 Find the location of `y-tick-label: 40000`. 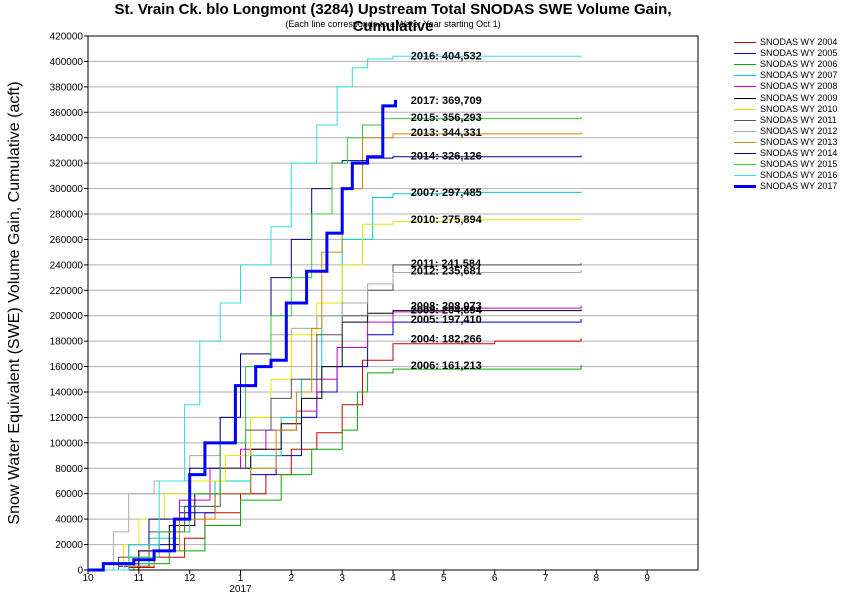

y-tick-label: 40000 is located at coordinates (69, 520).